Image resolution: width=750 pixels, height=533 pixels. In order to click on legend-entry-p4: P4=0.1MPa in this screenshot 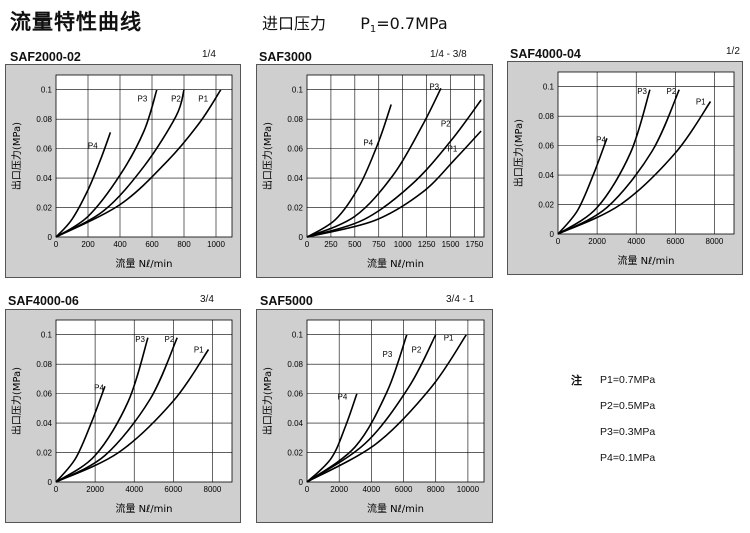, I will do `click(628, 458)`.